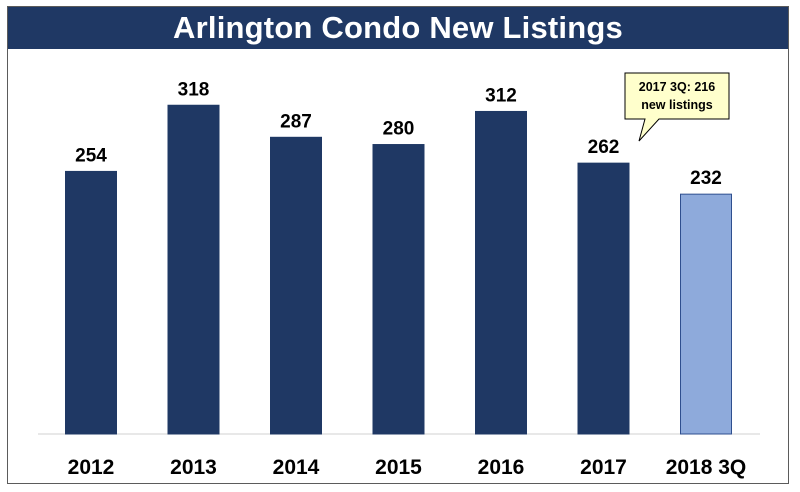 This screenshot has height=492, width=800. I want to click on bar-2016, so click(501, 272).